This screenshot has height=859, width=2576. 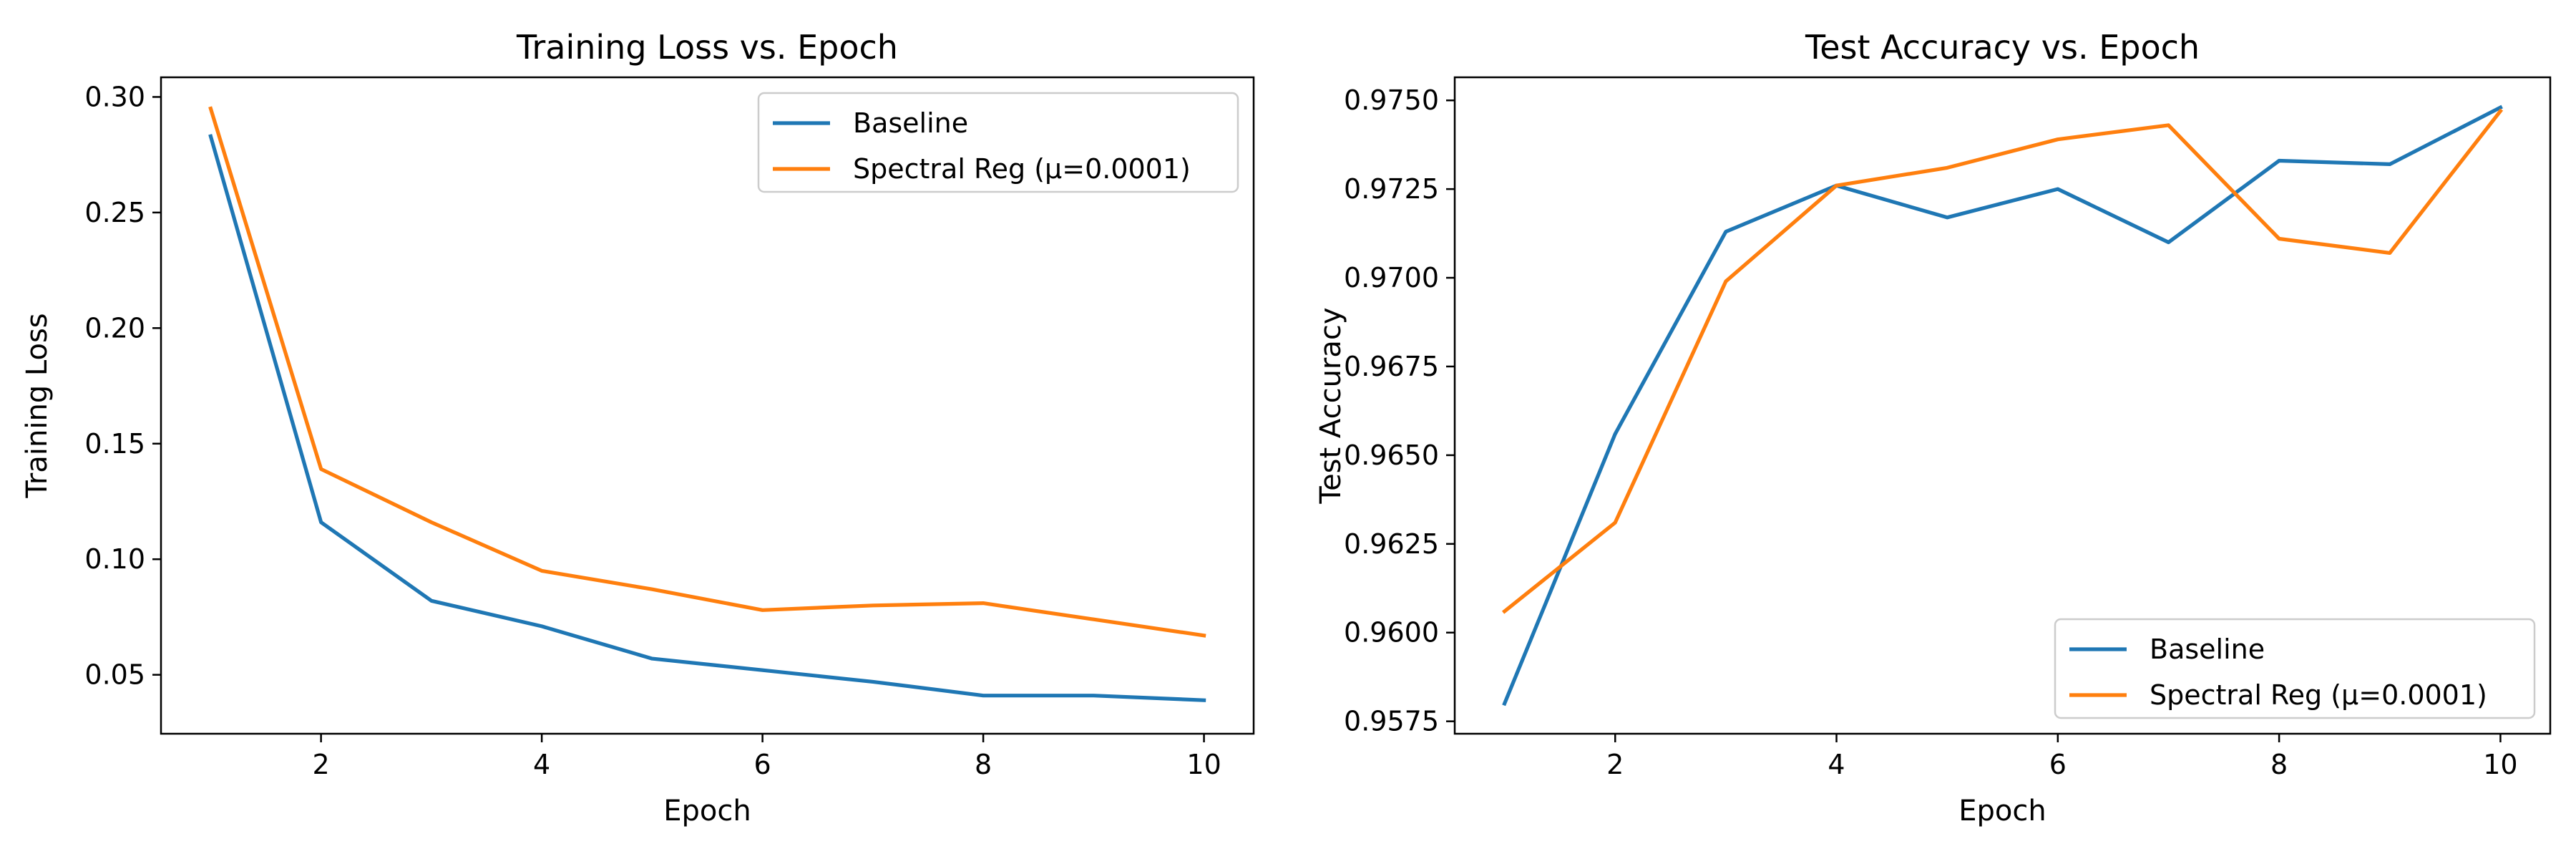 What do you see at coordinates (2002, 48) in the screenshot?
I see `chart-title: Test Accuracy vs. Epoch` at bounding box center [2002, 48].